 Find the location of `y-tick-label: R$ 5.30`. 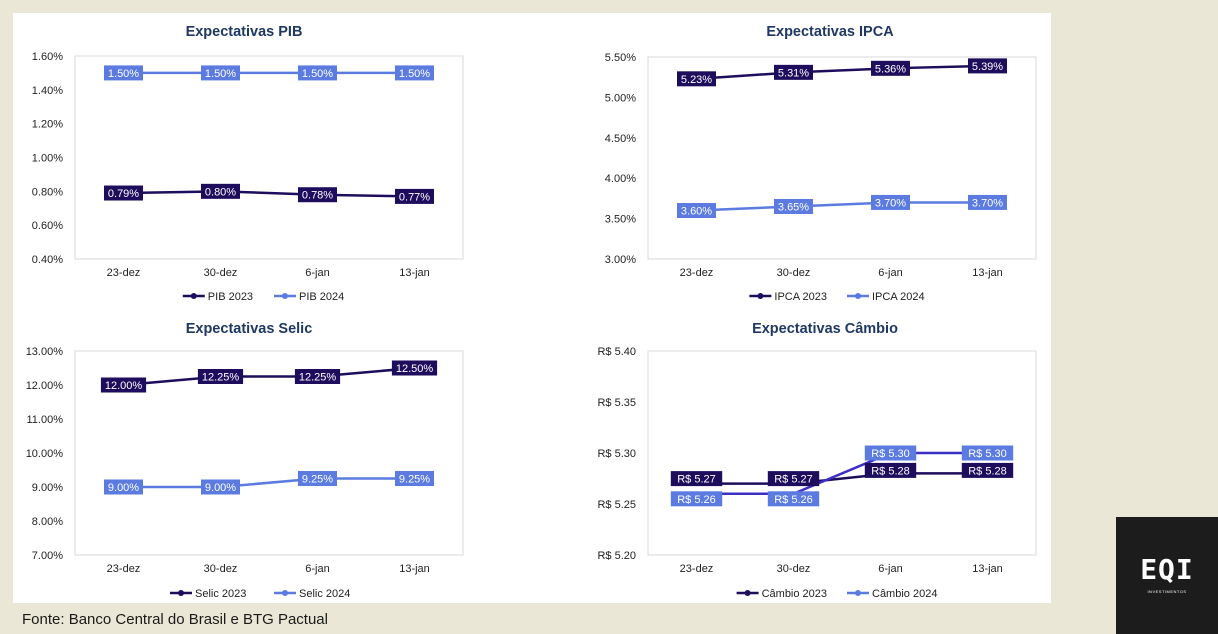

y-tick-label: R$ 5.30 is located at coordinates (616, 454).